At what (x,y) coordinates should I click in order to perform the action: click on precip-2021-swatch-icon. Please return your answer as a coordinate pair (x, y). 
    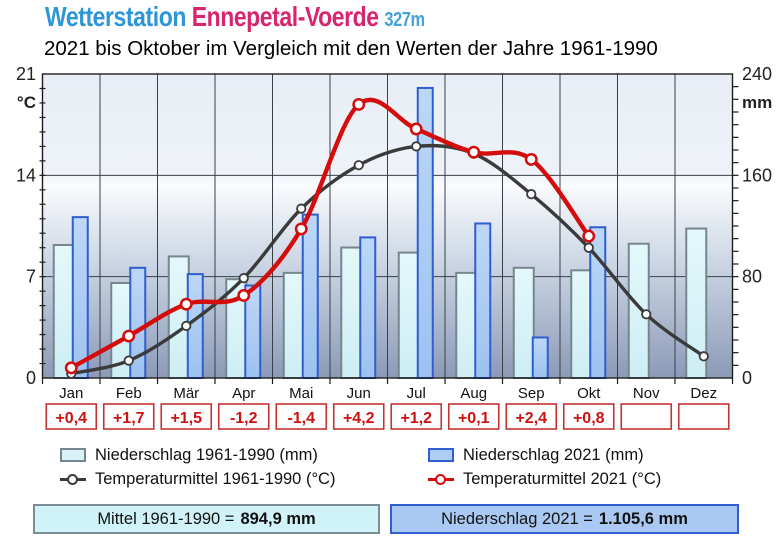
    Looking at the image, I should click on (441, 455).